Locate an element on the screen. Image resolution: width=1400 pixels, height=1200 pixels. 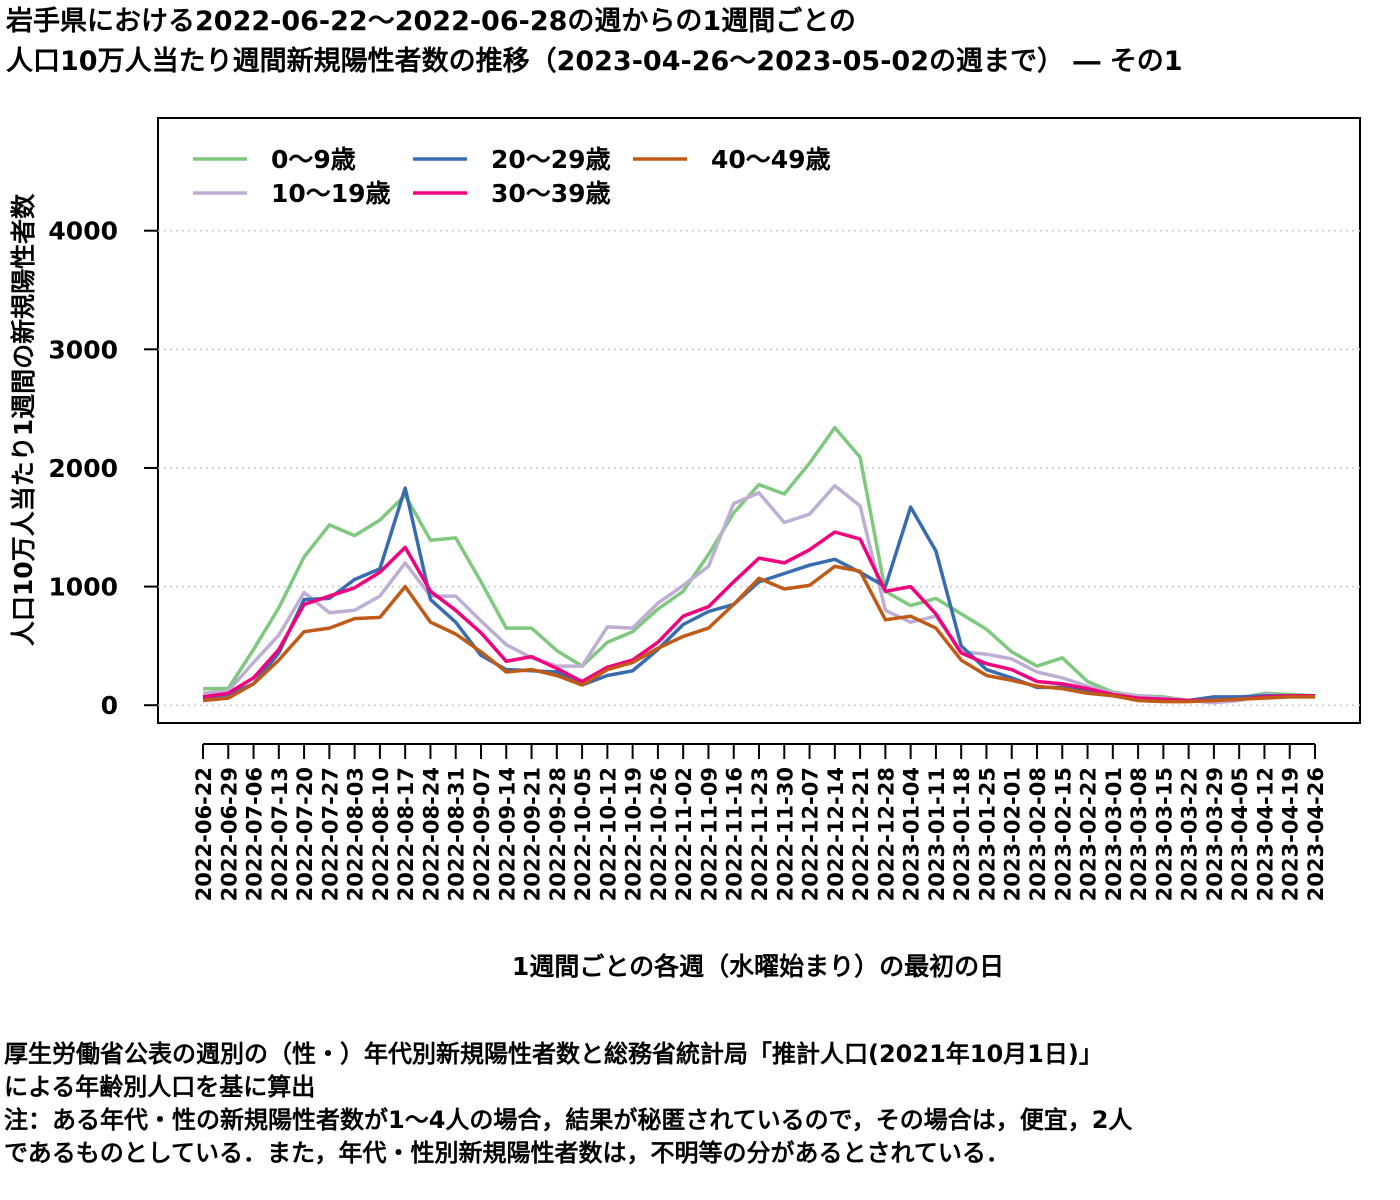
y-axis: 0 1000 2000 3000 4000 is located at coordinates (103, 468).